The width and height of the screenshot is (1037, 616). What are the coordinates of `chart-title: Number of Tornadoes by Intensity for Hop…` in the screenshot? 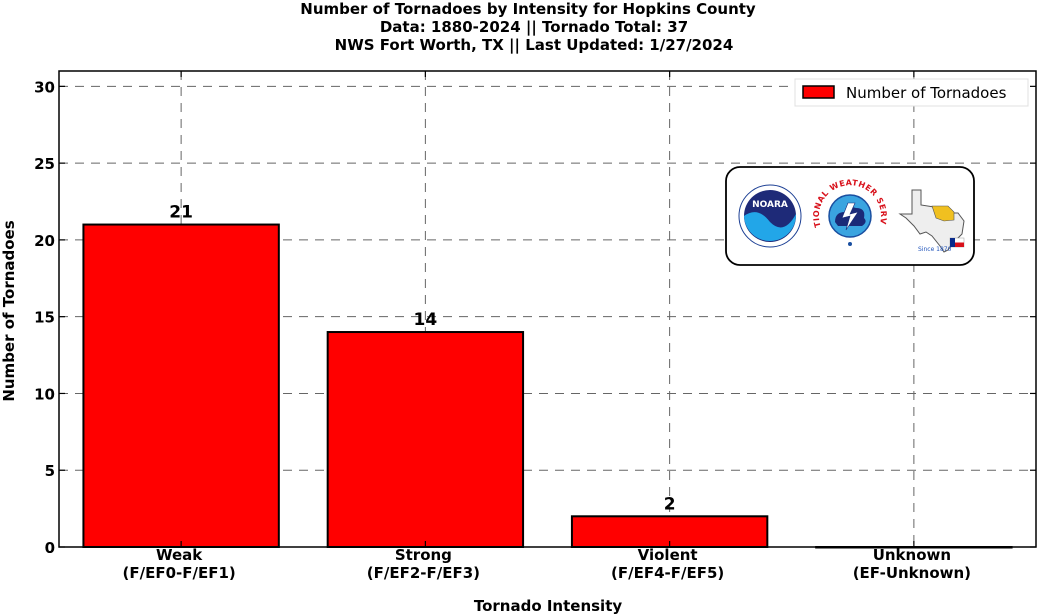 It's located at (528, 27).